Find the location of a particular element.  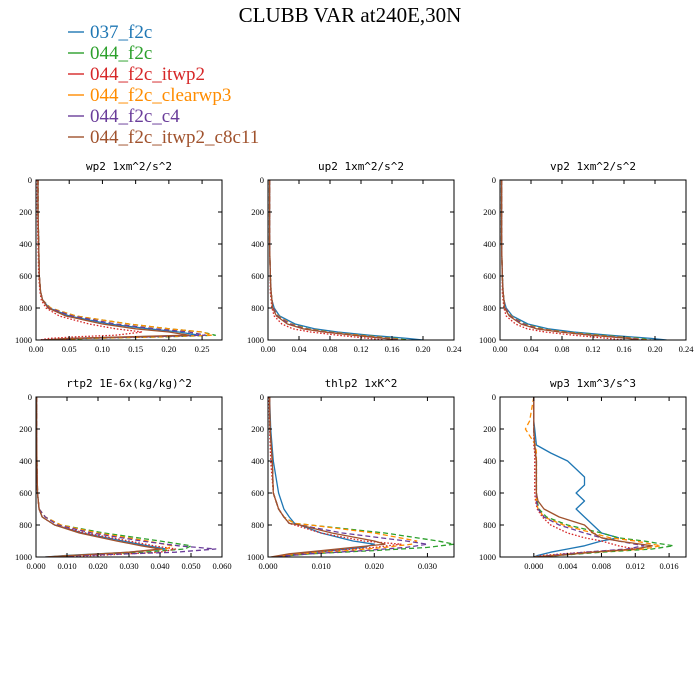

ytick-label-3-3: 600 is located at coordinates (25, 493).